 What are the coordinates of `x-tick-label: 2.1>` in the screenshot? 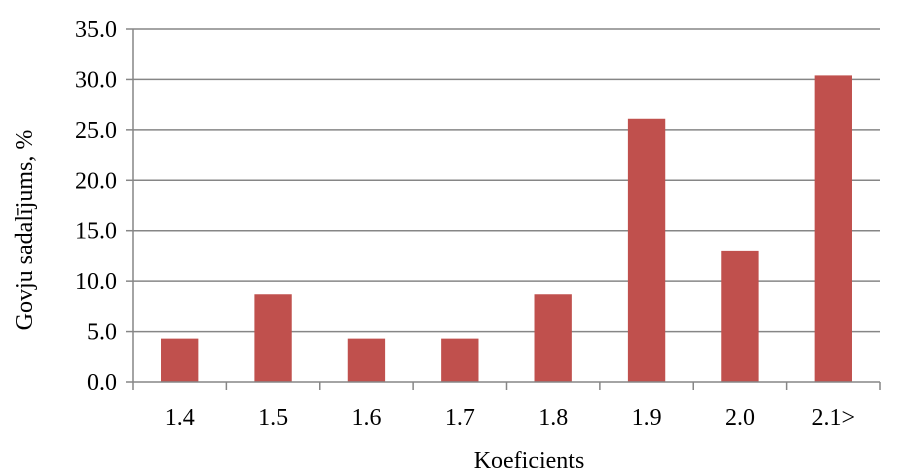 It's located at (834, 418).